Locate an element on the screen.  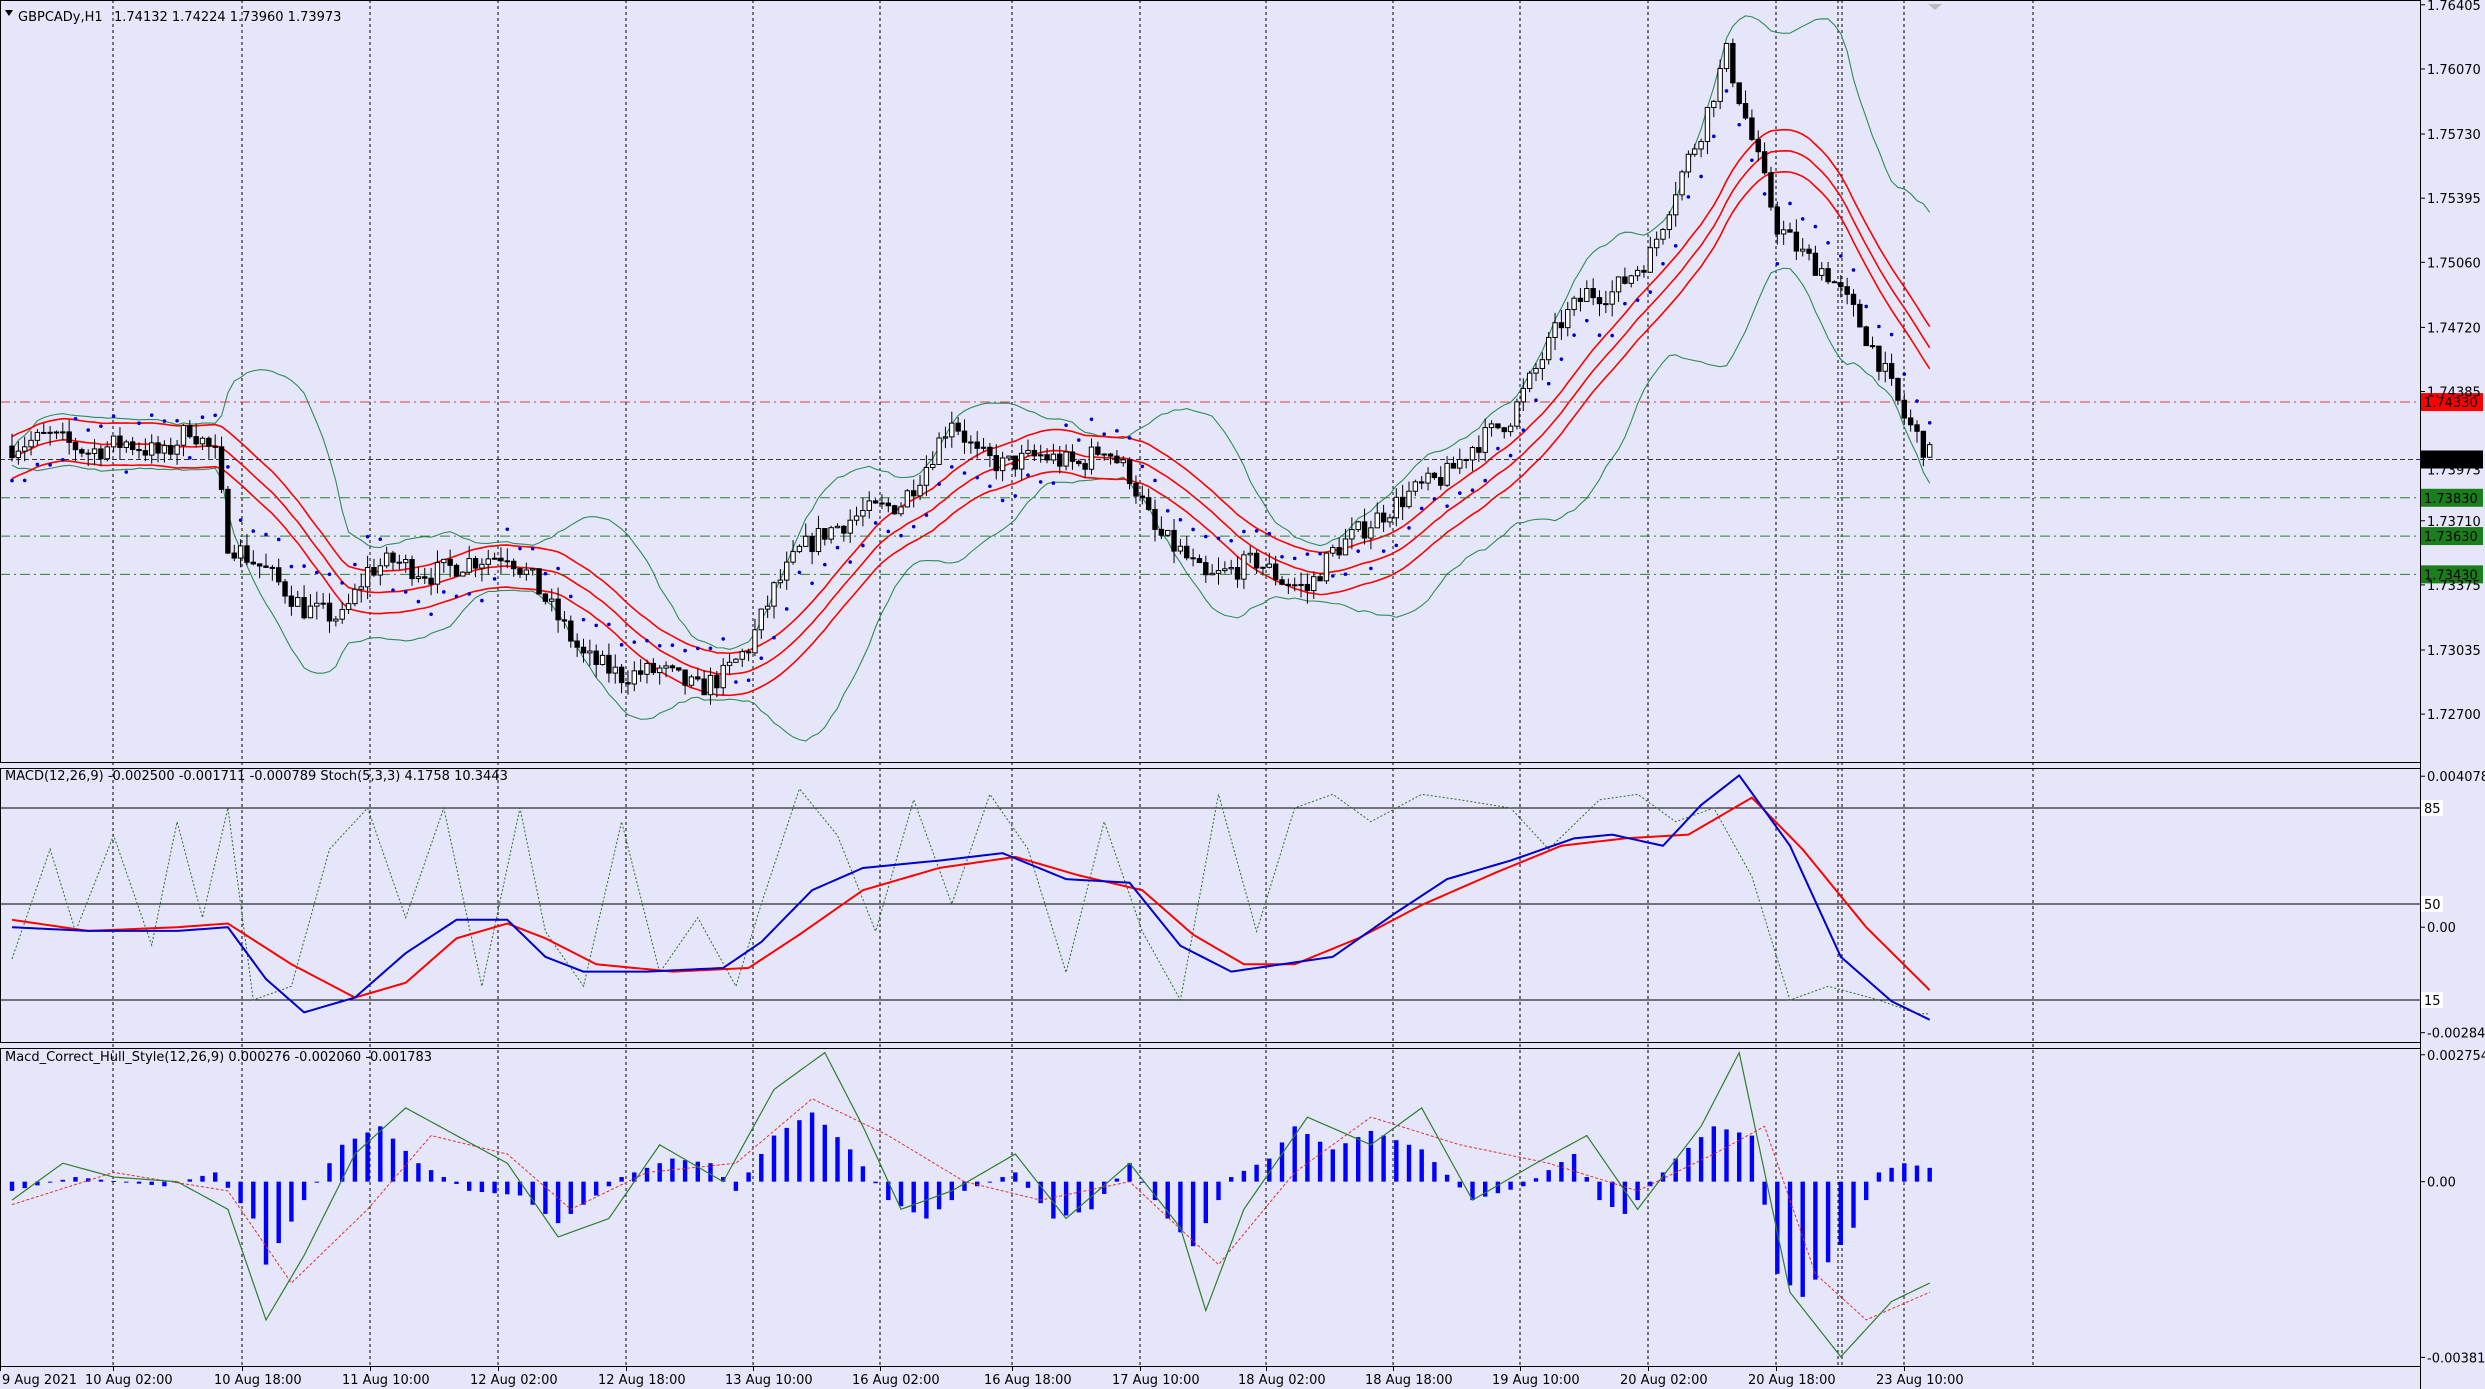
price-tag is located at coordinates (2452, 536).